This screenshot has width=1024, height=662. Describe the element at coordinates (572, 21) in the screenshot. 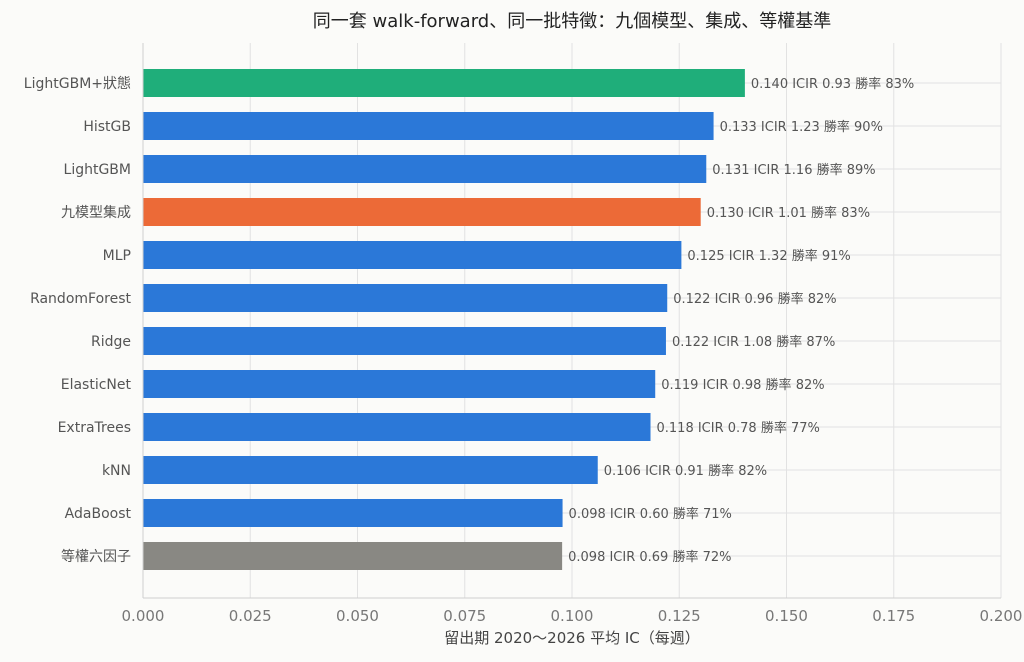

I see `chart-title: 同一套 walk-forward、同一批特徵：九個模型、集成、等權基準` at that location.